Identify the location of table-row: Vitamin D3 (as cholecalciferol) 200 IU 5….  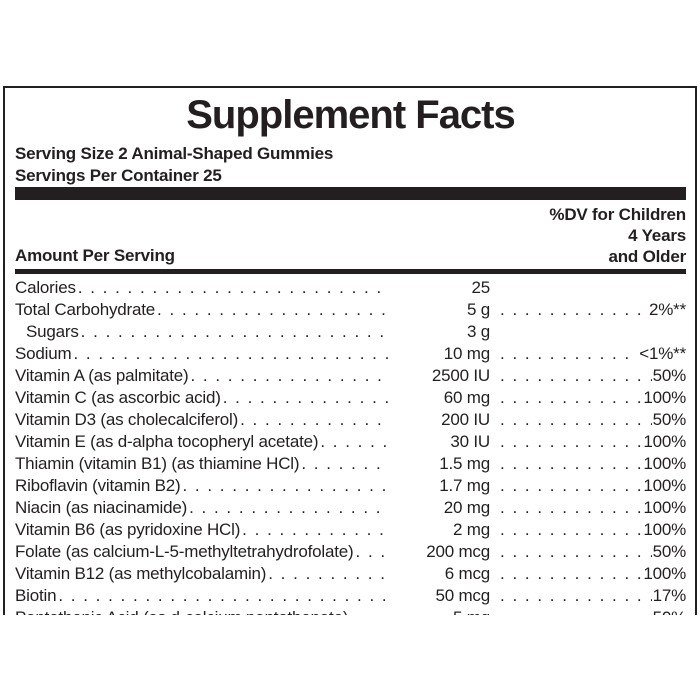
(350, 420).